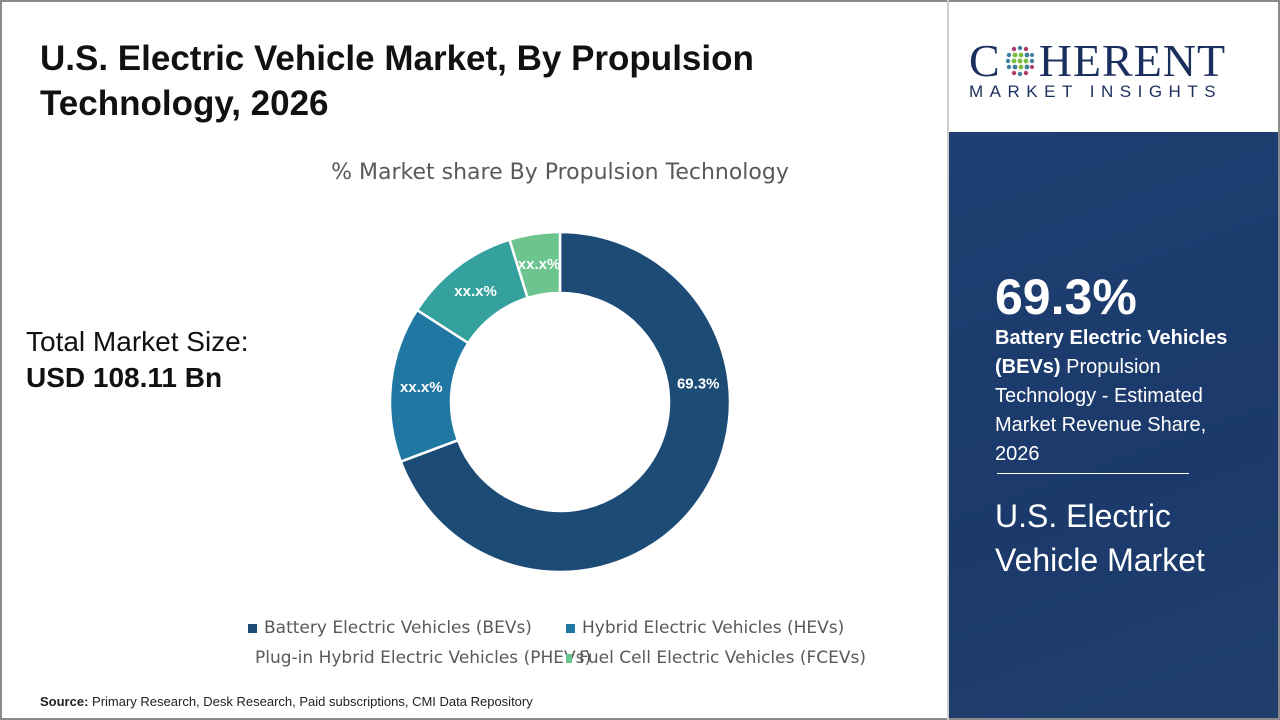 This screenshot has width=1280, height=720. What do you see at coordinates (1093, 473) in the screenshot?
I see `panel-divider` at bounding box center [1093, 473].